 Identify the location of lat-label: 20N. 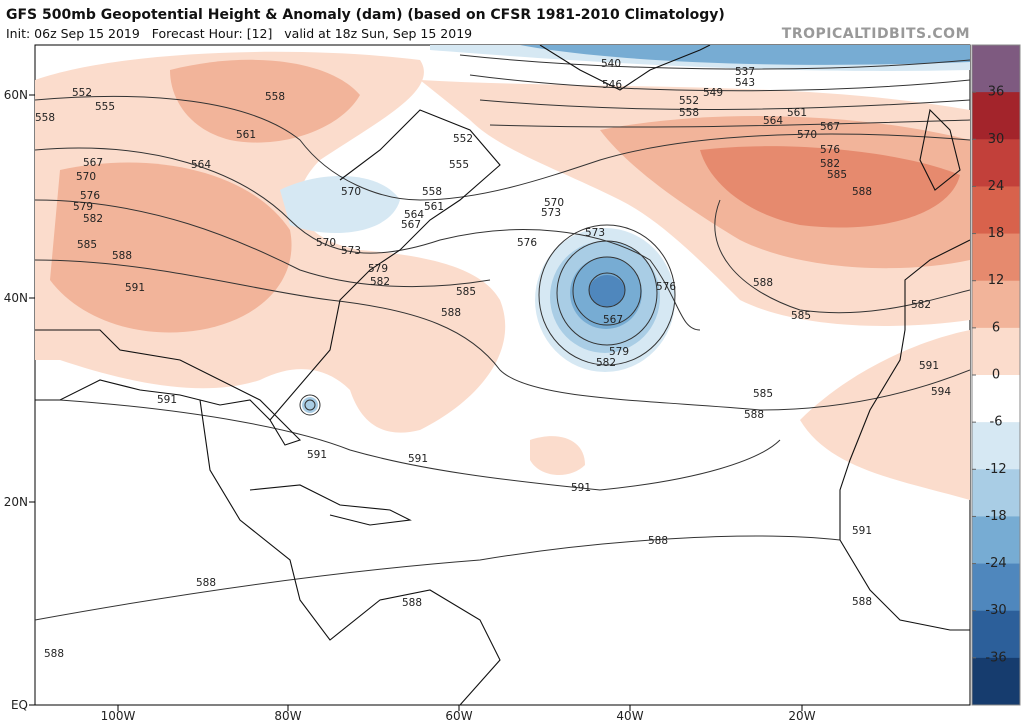
(16, 502).